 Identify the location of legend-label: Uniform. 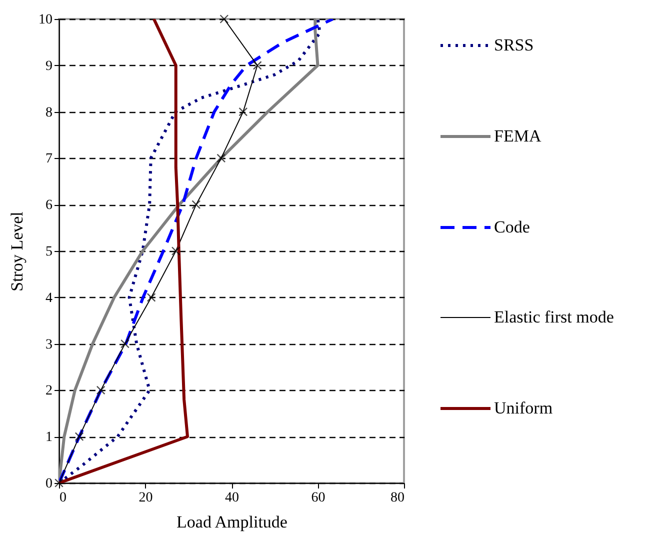
(523, 408).